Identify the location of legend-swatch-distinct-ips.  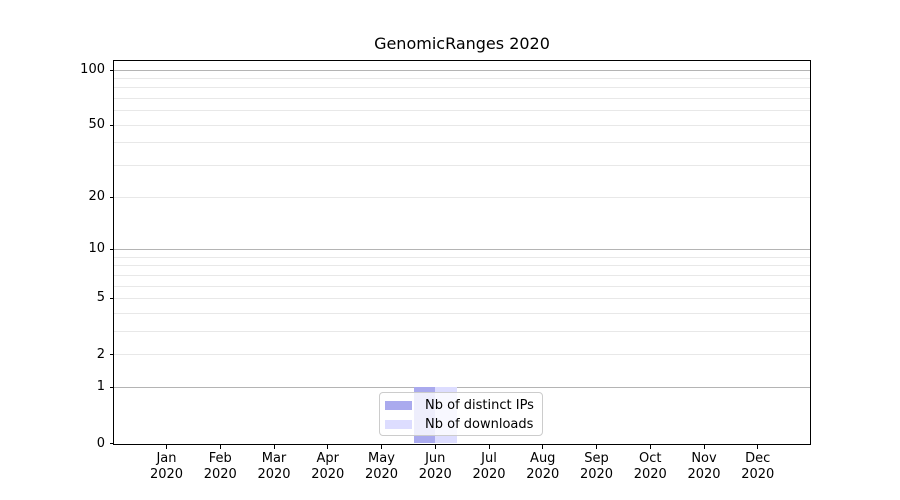
(398, 405).